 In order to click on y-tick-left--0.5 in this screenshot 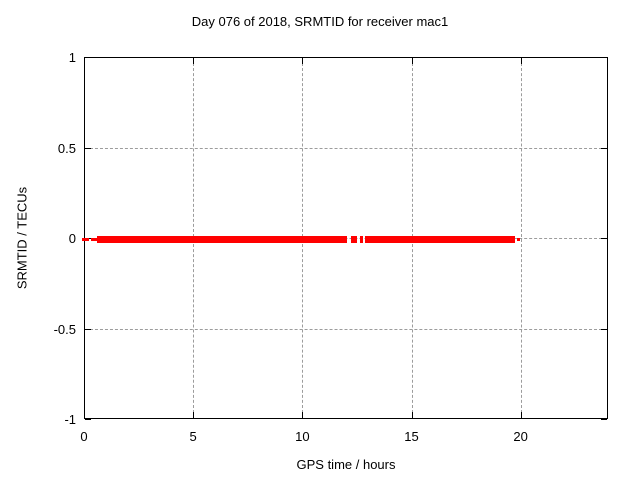, I will do `click(88, 329)`.